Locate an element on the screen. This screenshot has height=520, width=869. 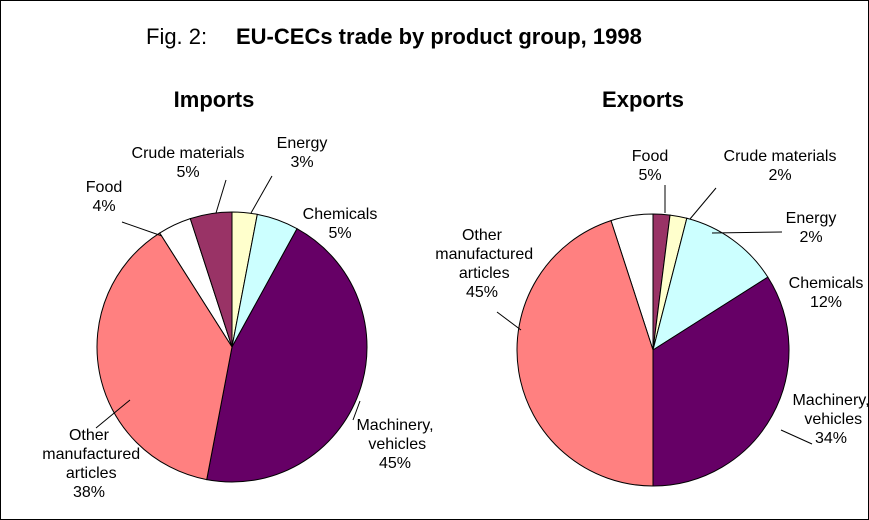
figure-title: EU-CECs trade by product group, 1998 is located at coordinates (439, 36).